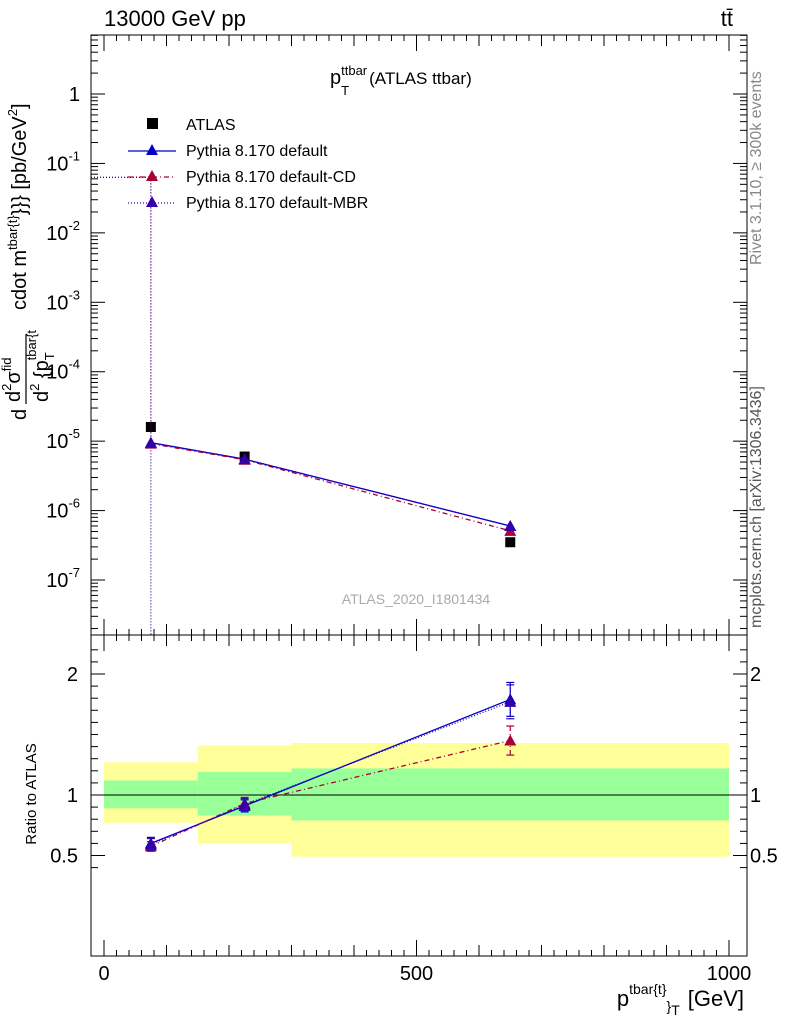 The image size is (786, 1024). I want to click on legend-label-default: Pythia 8.170 default, so click(257, 151).